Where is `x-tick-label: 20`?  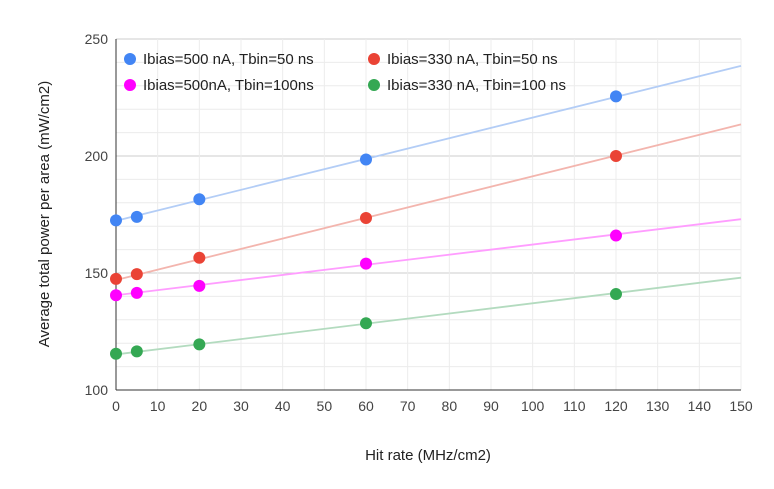
x-tick-label: 20 is located at coordinates (200, 406).